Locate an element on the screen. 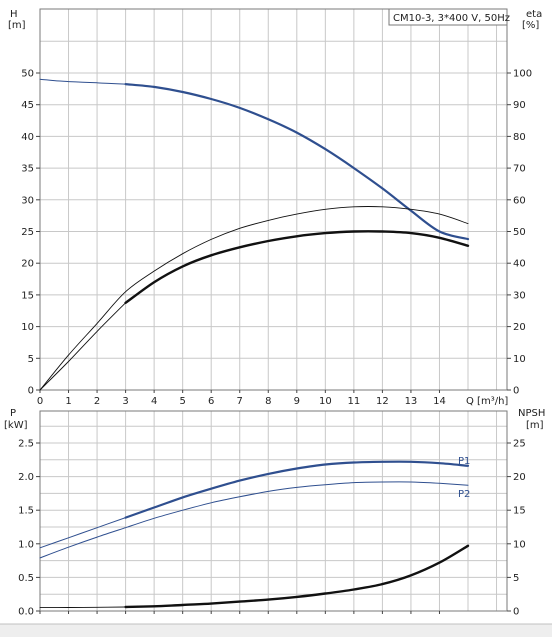 The image size is (552, 637). x-tick-label: 1 is located at coordinates (68, 401).